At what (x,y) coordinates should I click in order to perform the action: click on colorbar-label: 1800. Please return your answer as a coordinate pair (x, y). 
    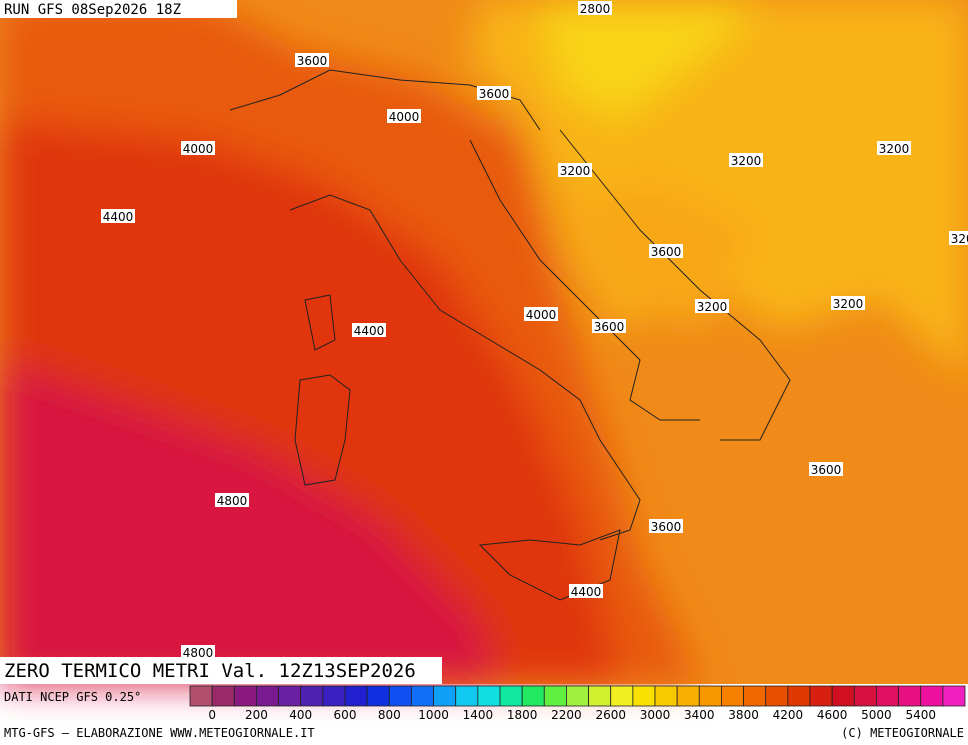
    Looking at the image, I should click on (522, 715).